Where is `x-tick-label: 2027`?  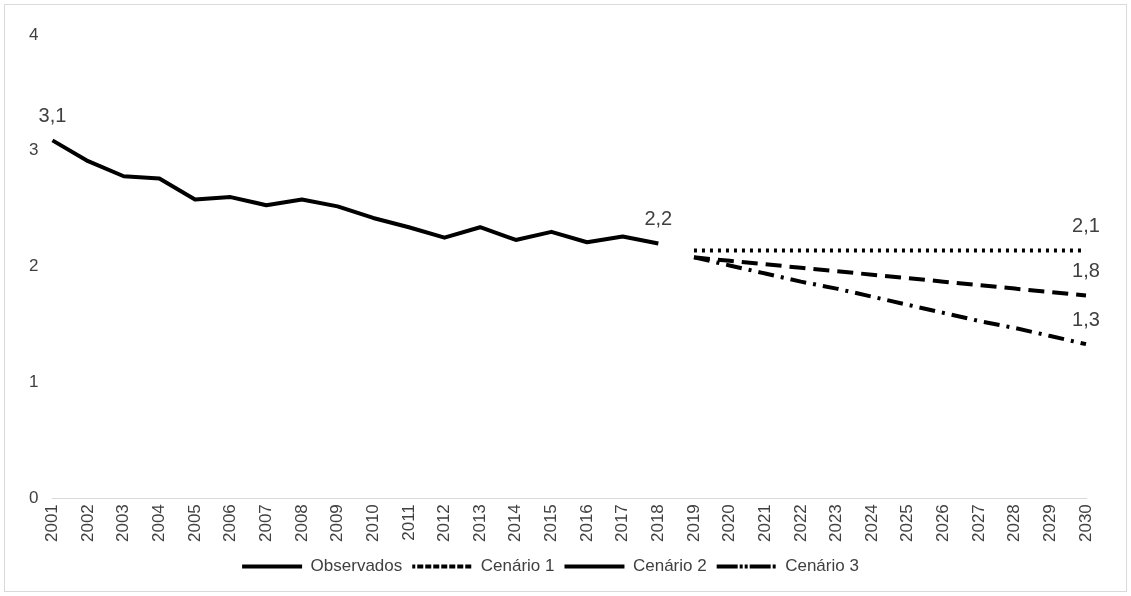
x-tick-label: 2027 is located at coordinates (978, 523).